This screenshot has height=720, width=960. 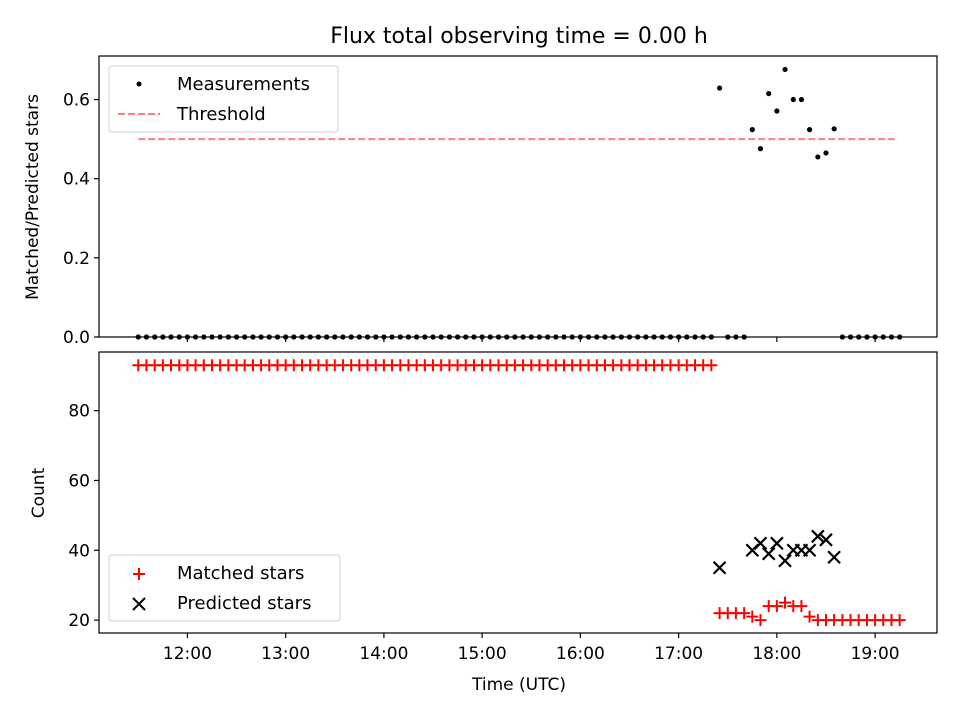 I want to click on ratio-legend-entry-threshold: Threshold, so click(x=221, y=114).